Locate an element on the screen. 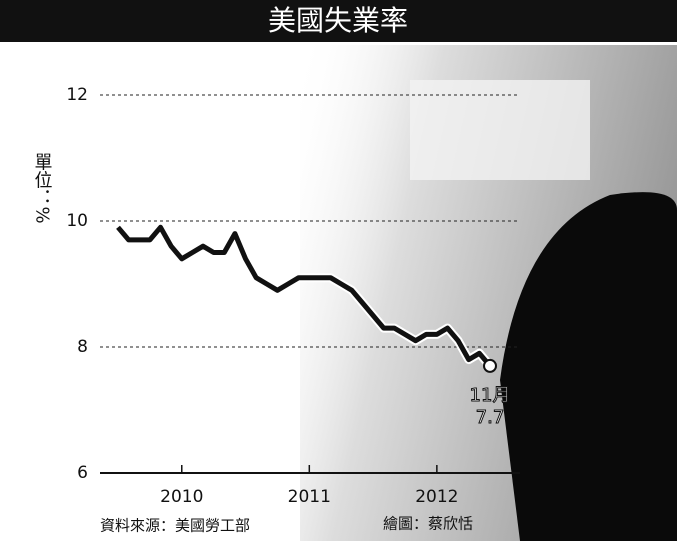 This screenshot has height=541, width=677. x-tick-label: 2011 is located at coordinates (309, 497).